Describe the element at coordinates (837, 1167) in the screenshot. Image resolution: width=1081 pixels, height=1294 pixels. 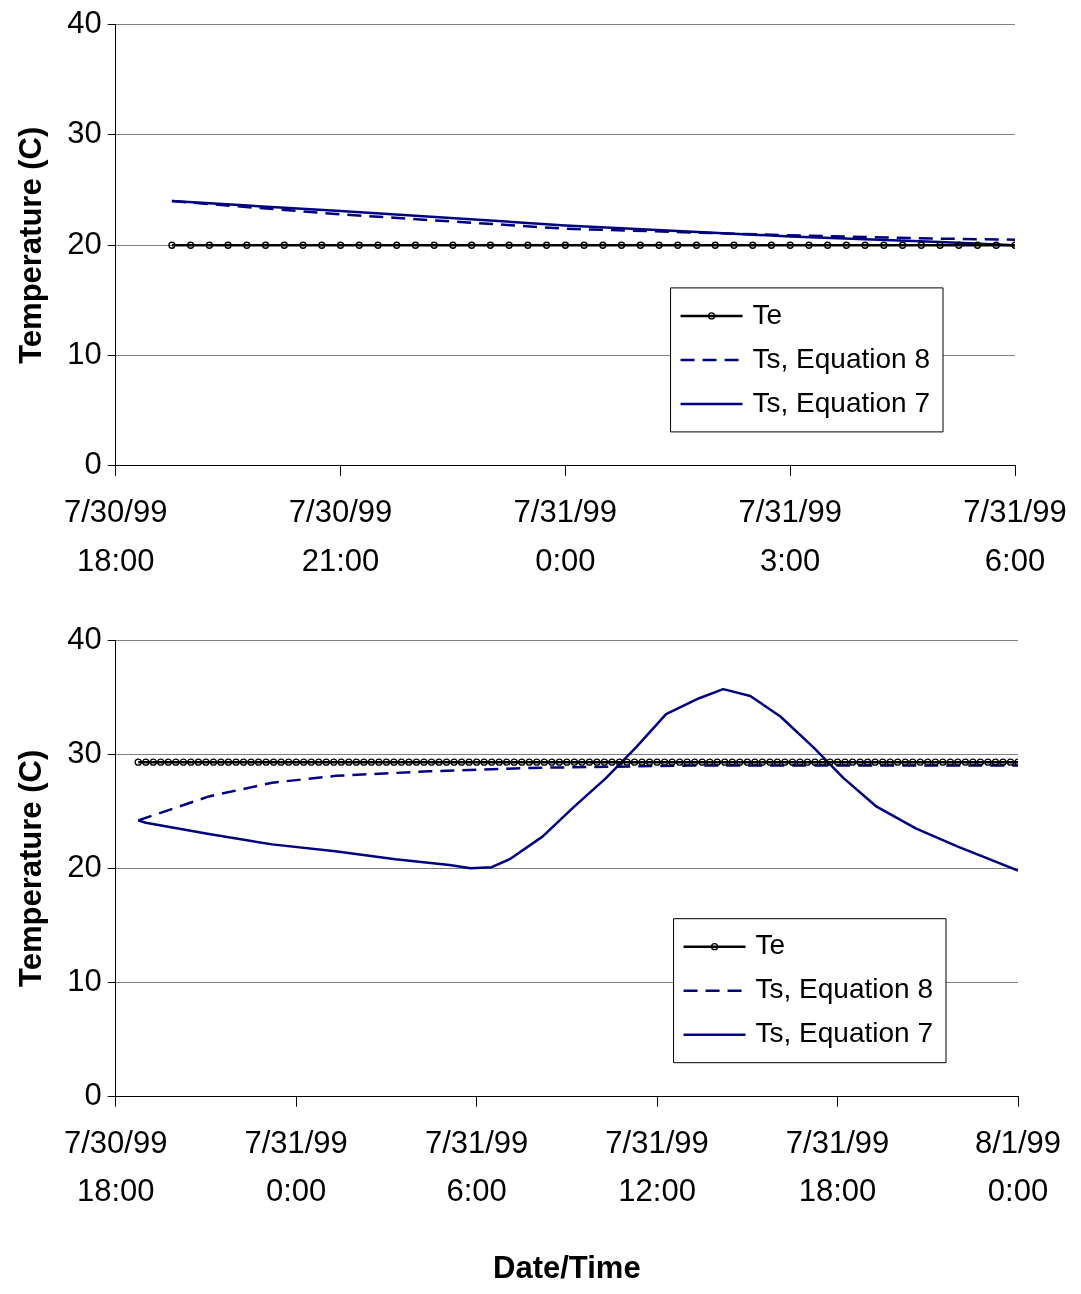
I see `x-tick-label: 7/31/99 18:00` at that location.